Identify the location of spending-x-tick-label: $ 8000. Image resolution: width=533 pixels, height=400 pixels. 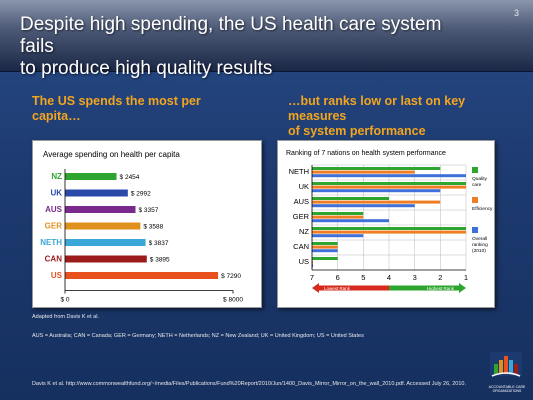
(233, 300).